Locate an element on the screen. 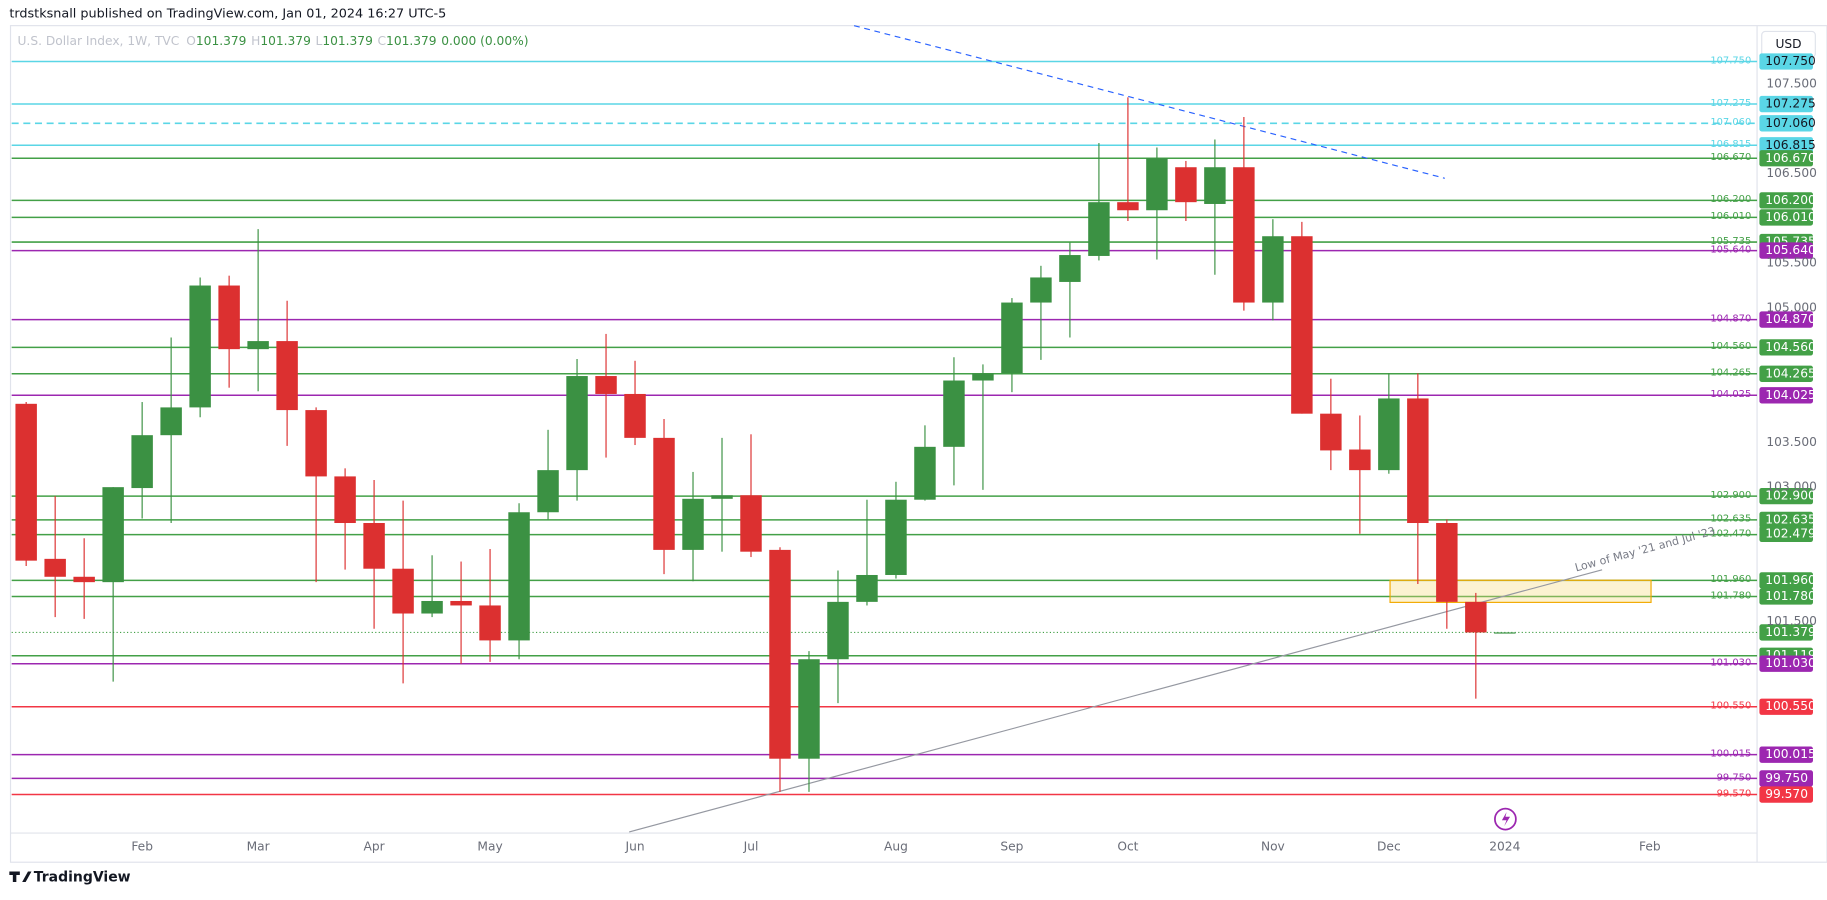 This screenshot has width=1827, height=900. level-badge-text: 107.060 is located at coordinates (1790, 123).